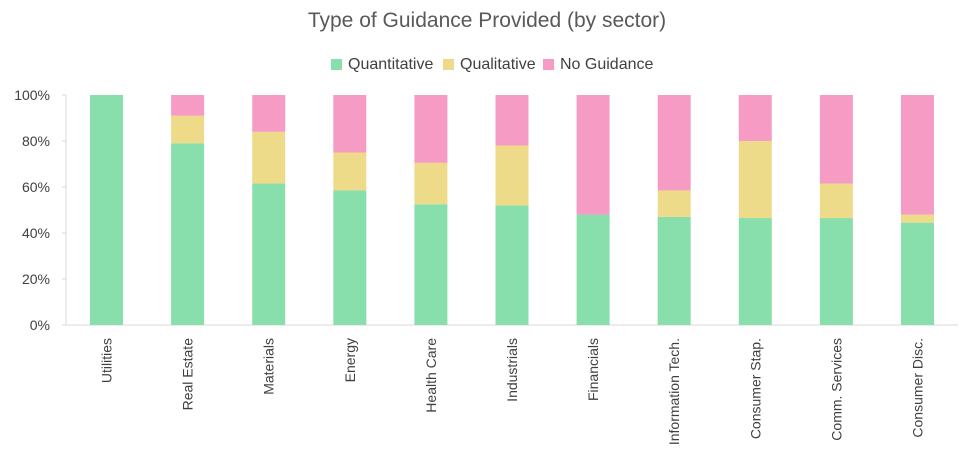  What do you see at coordinates (593, 369) in the screenshot?
I see `x-category-label: Financials` at bounding box center [593, 369].